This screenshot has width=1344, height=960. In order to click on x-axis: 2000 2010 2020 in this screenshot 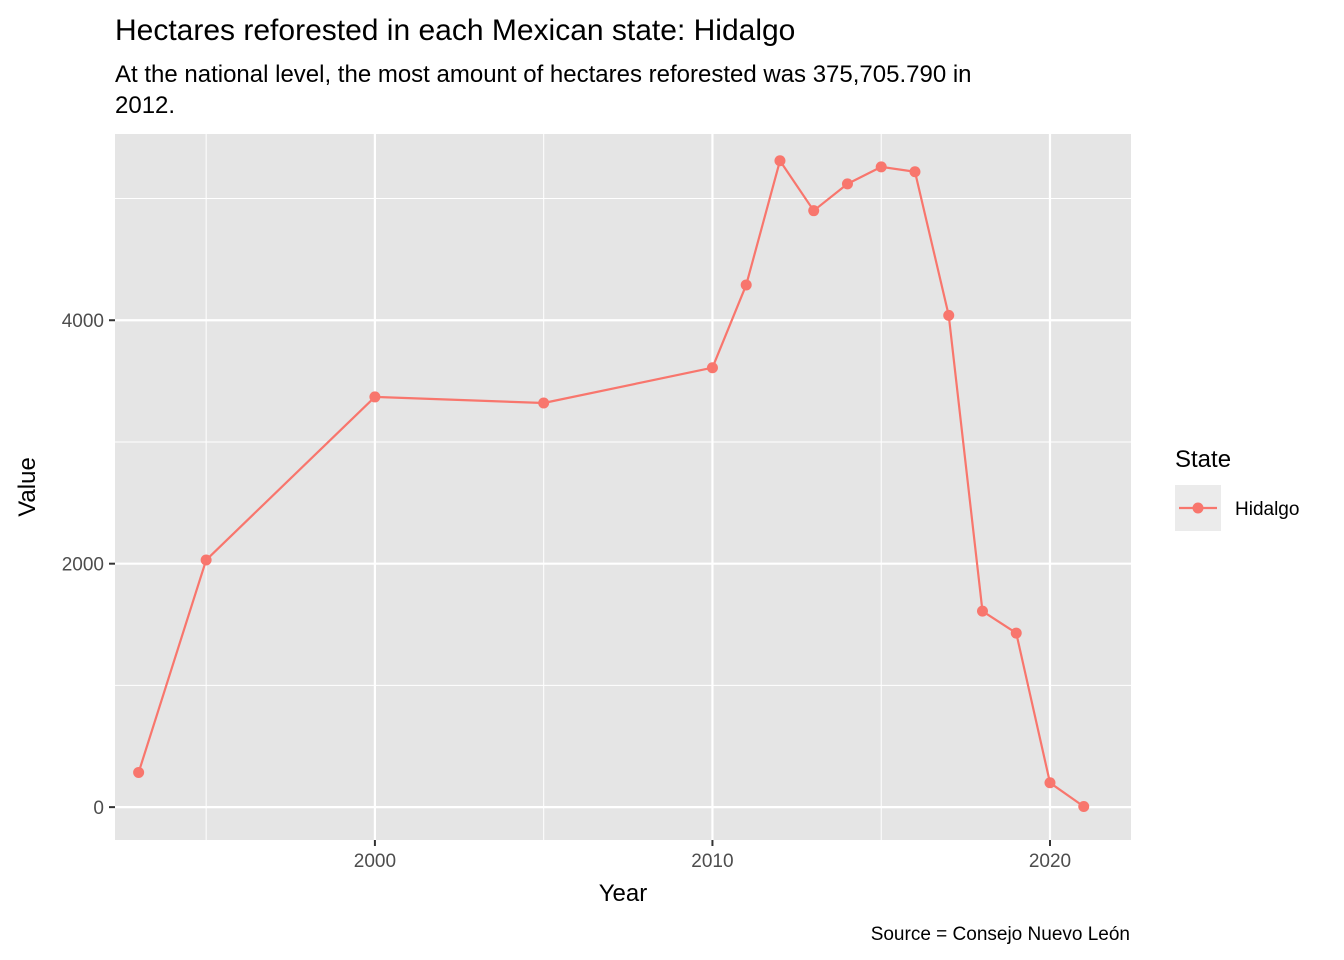, I will do `click(712, 856)`.